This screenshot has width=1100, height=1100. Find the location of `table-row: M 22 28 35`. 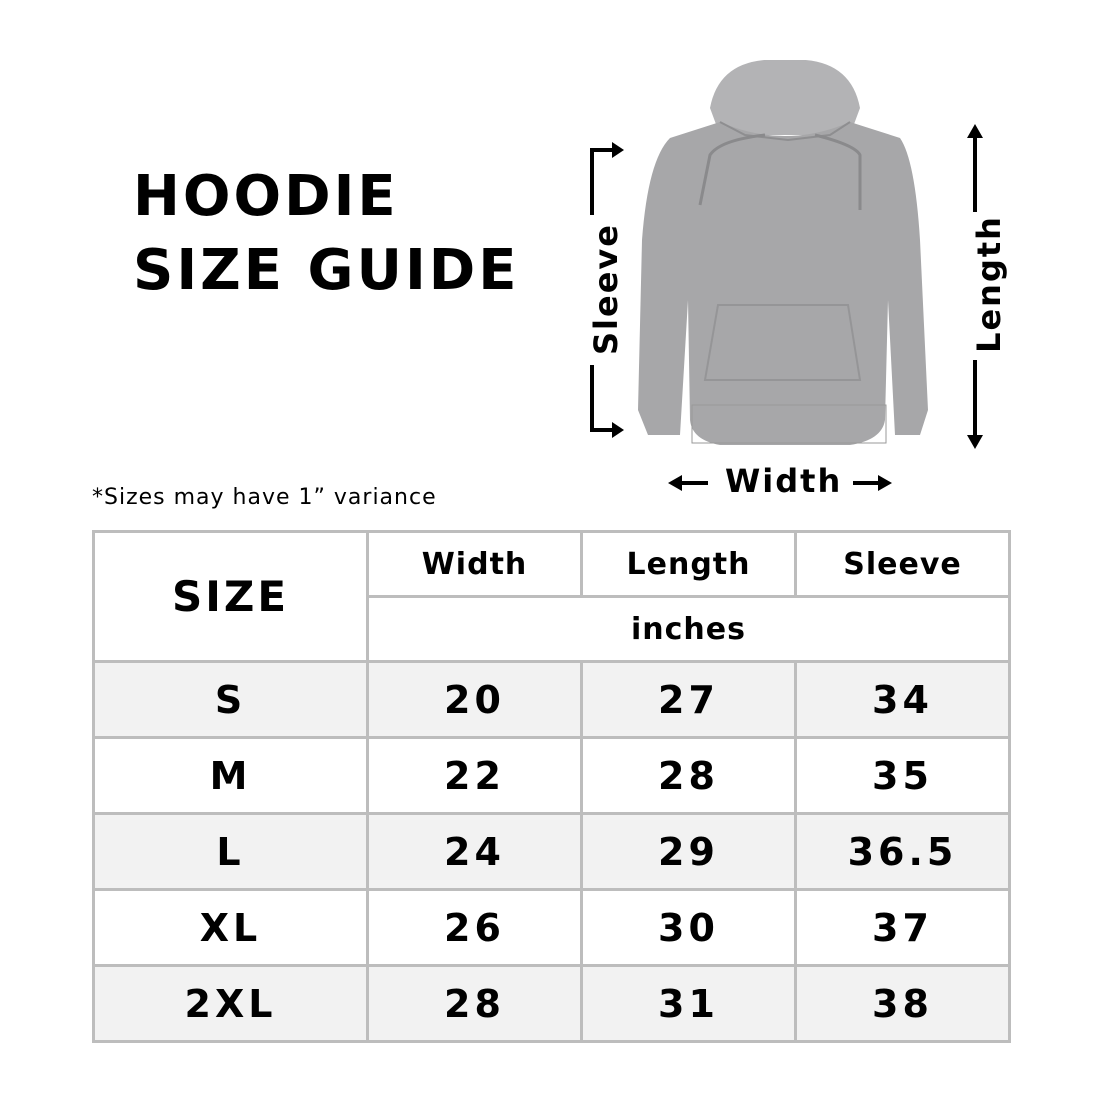

table-row: M 22 28 35 is located at coordinates (551, 775).